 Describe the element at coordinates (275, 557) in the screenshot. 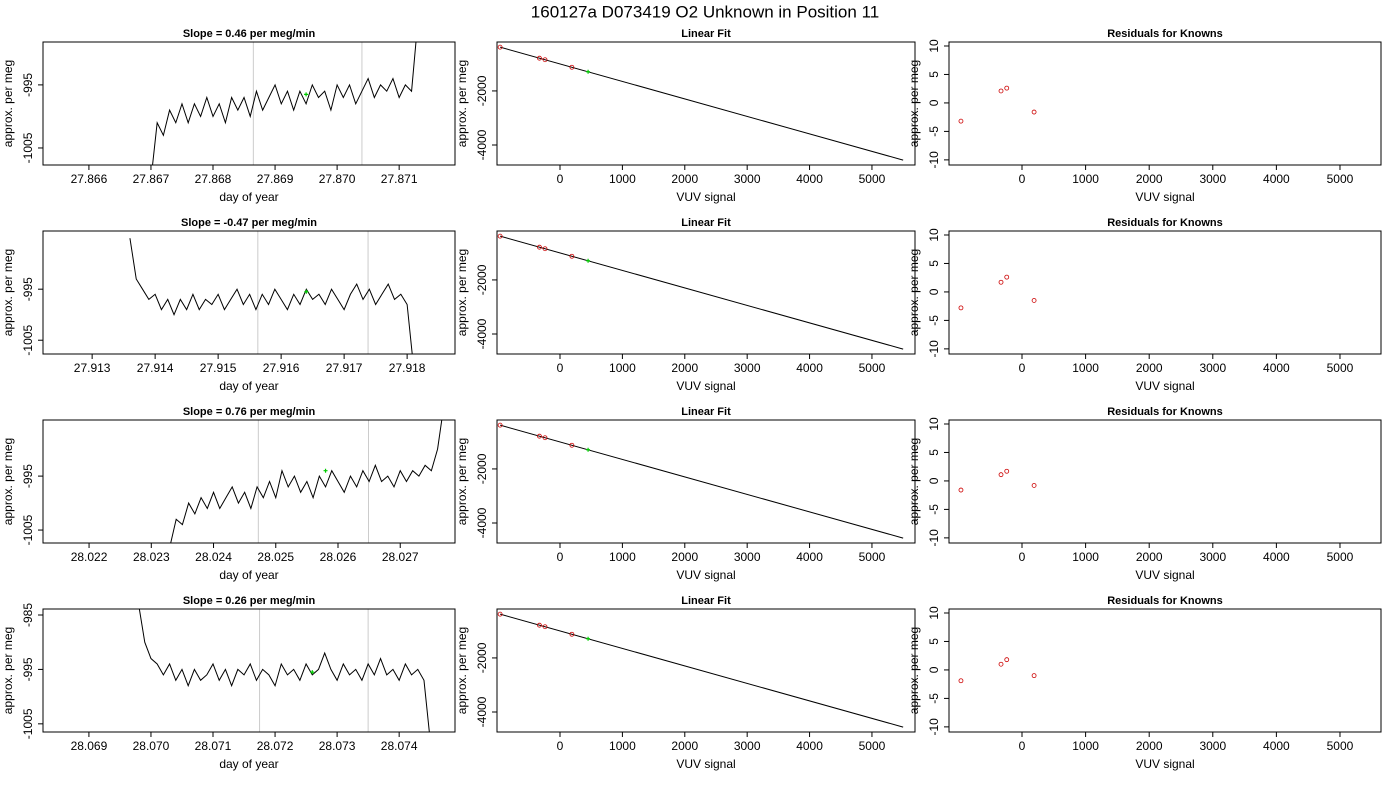

I see `x-tick-label: 28.025` at that location.